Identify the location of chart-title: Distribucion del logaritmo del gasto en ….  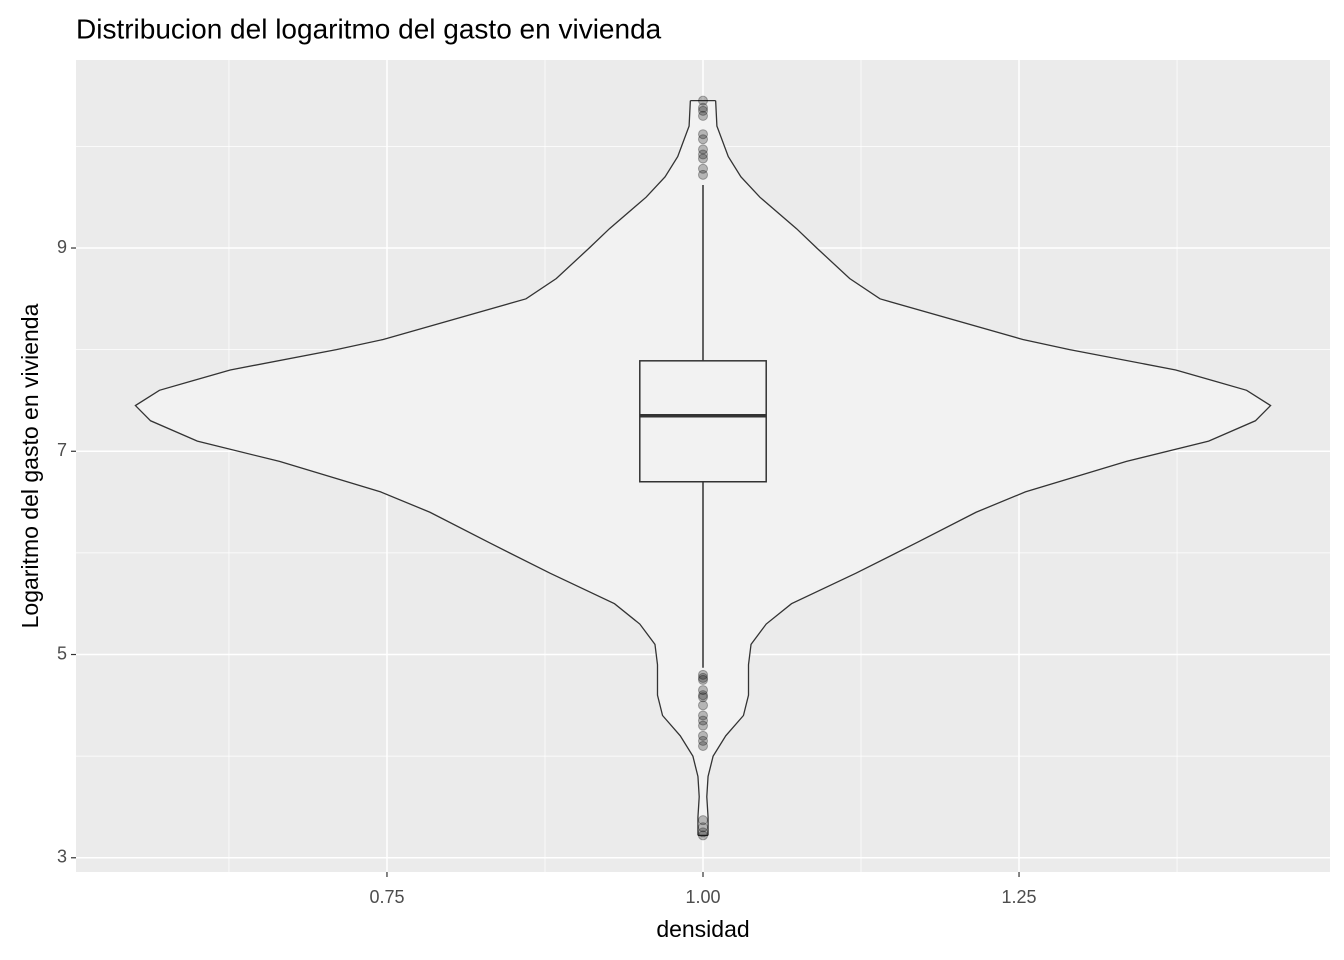
(369, 28).